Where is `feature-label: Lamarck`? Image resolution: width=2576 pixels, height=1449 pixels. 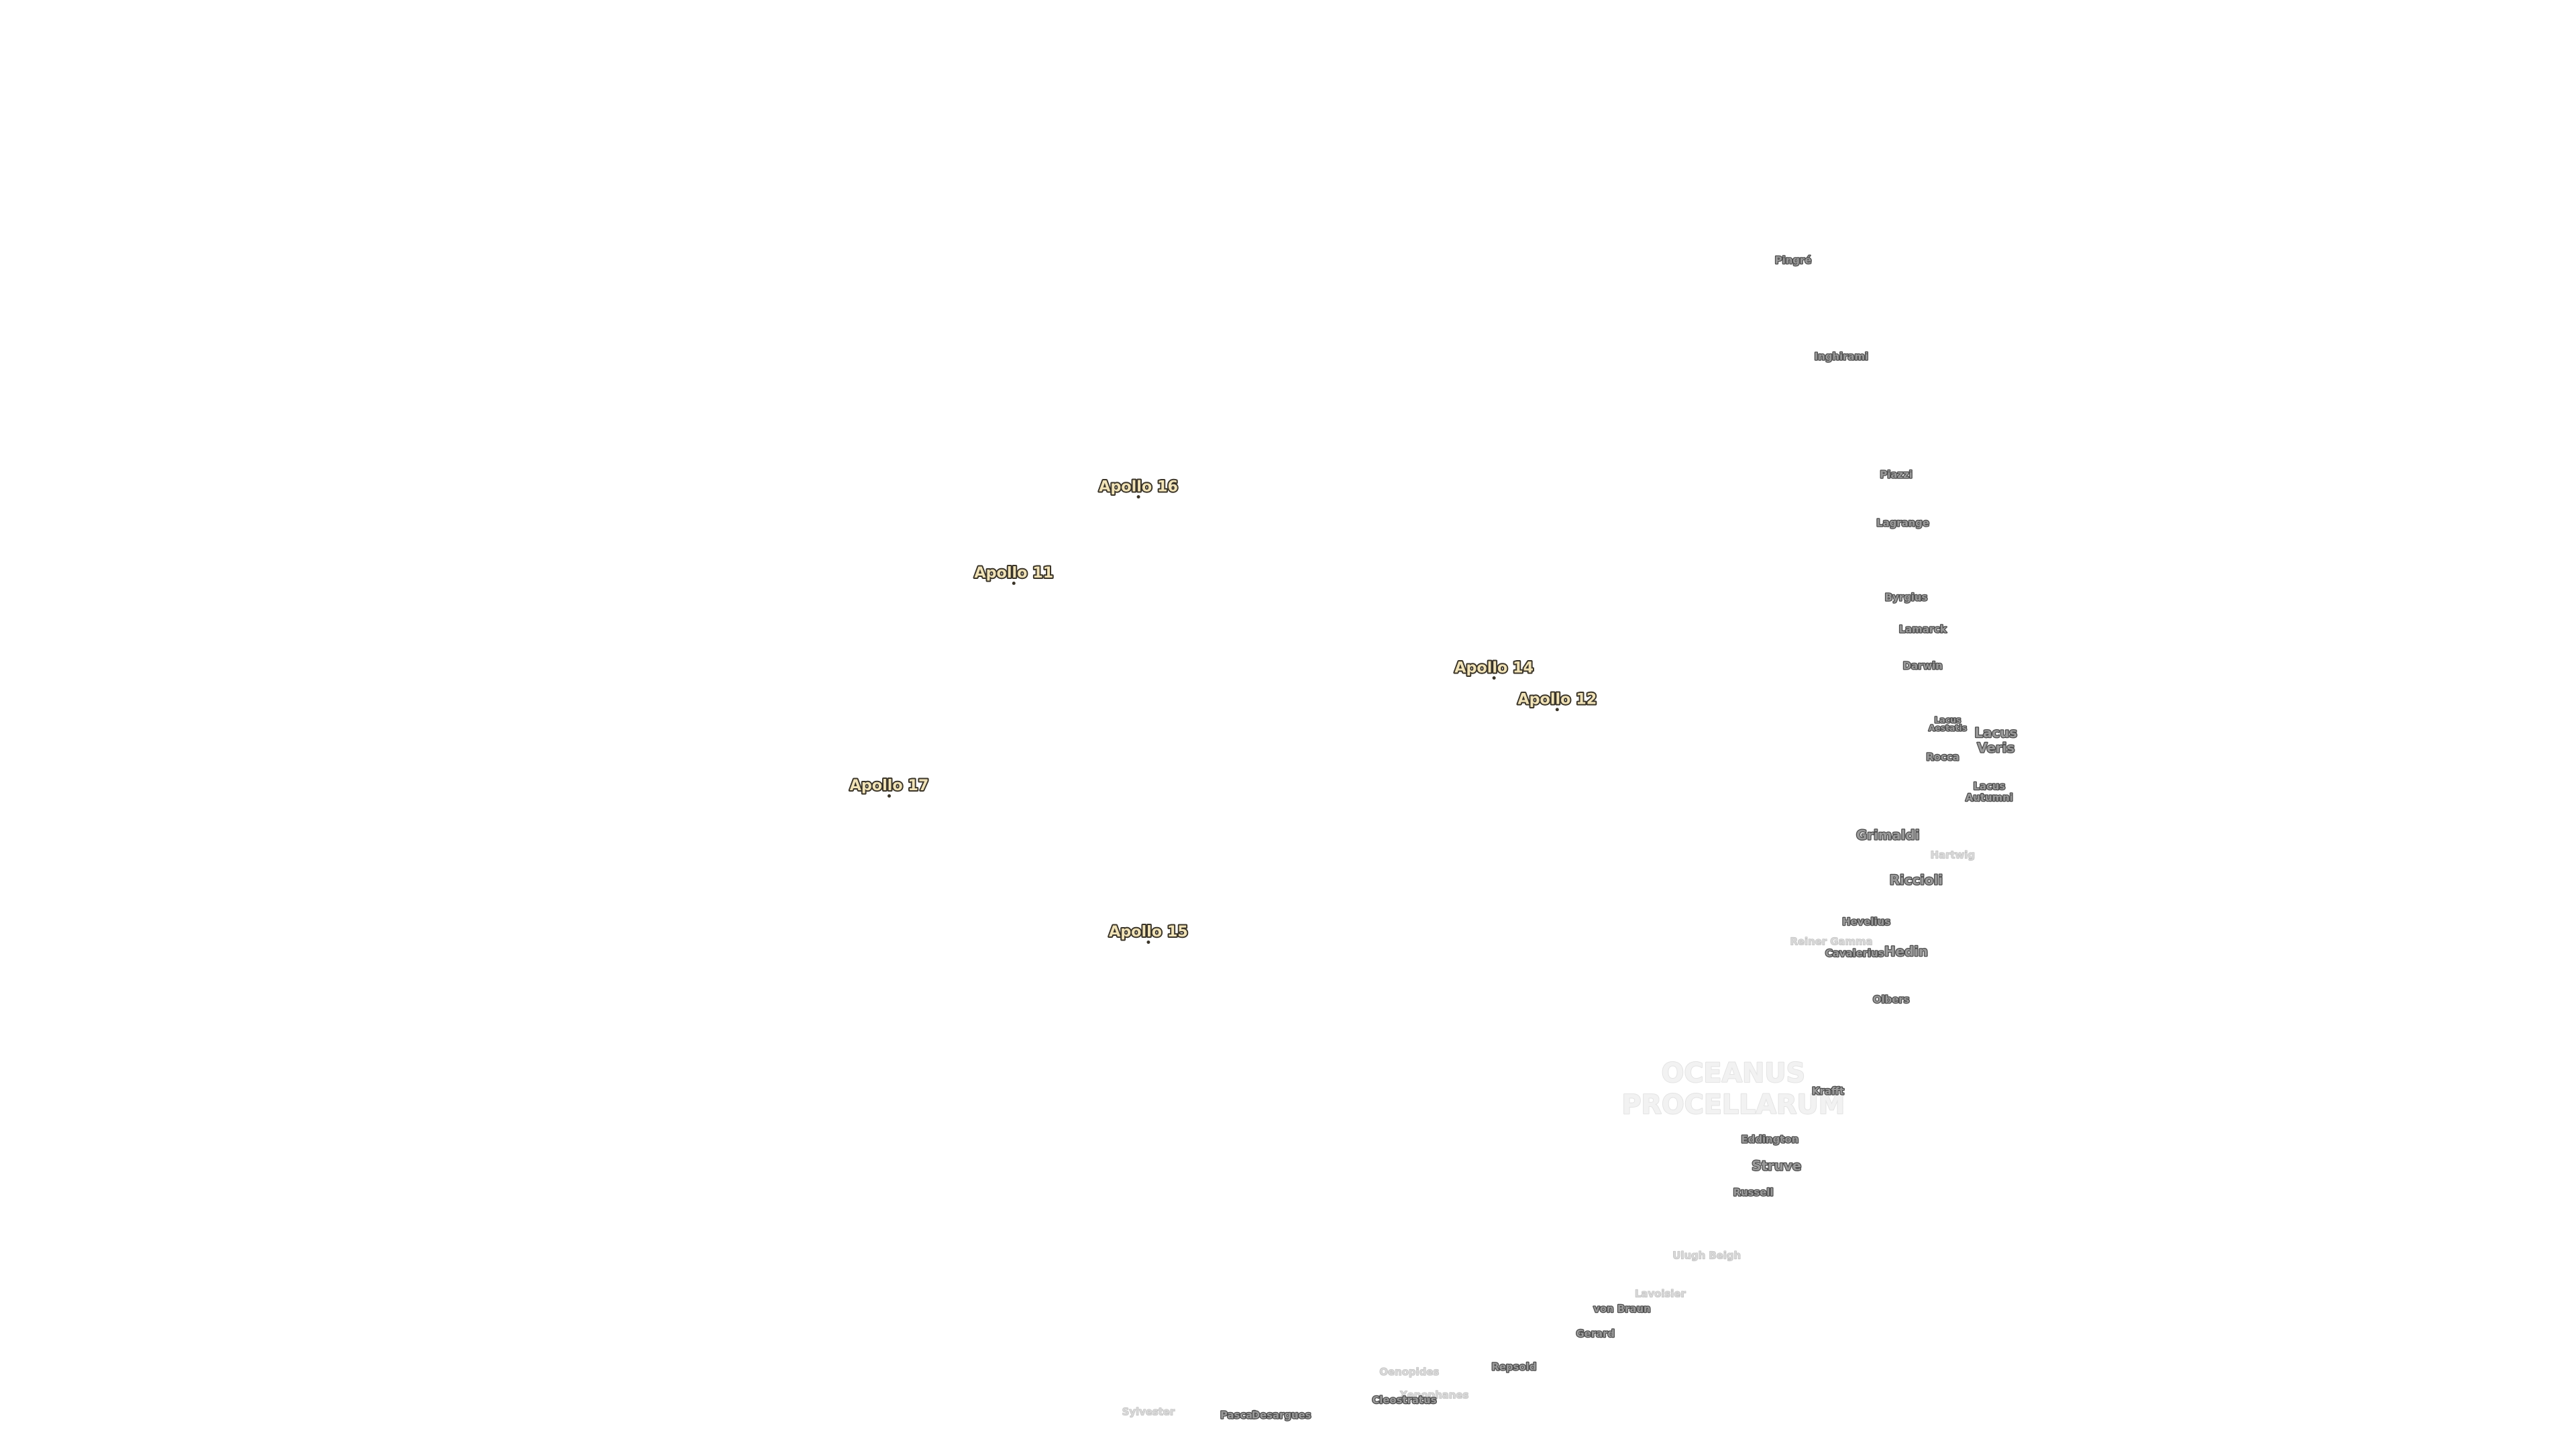
feature-label: Lamarck is located at coordinates (1923, 629).